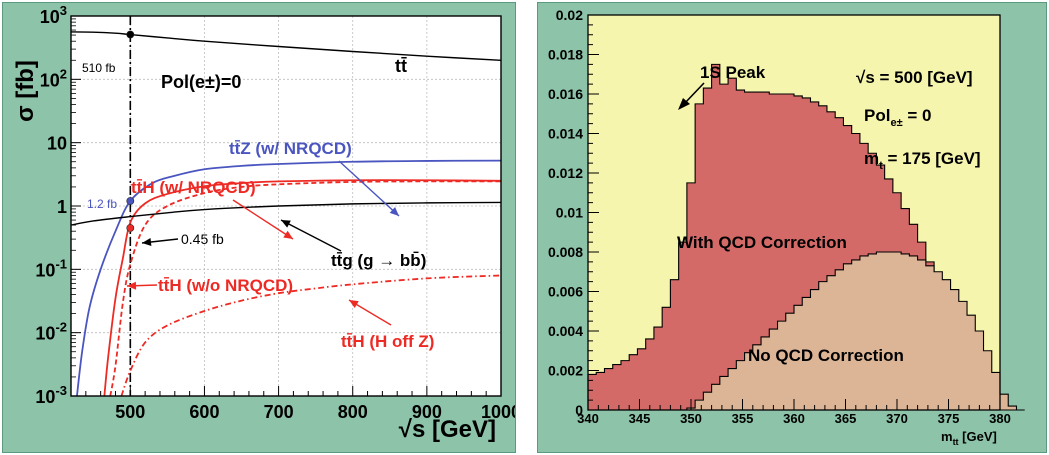 The height and width of the screenshot is (455, 1049). I want to click on top-mass-main: m, so click(871, 158).